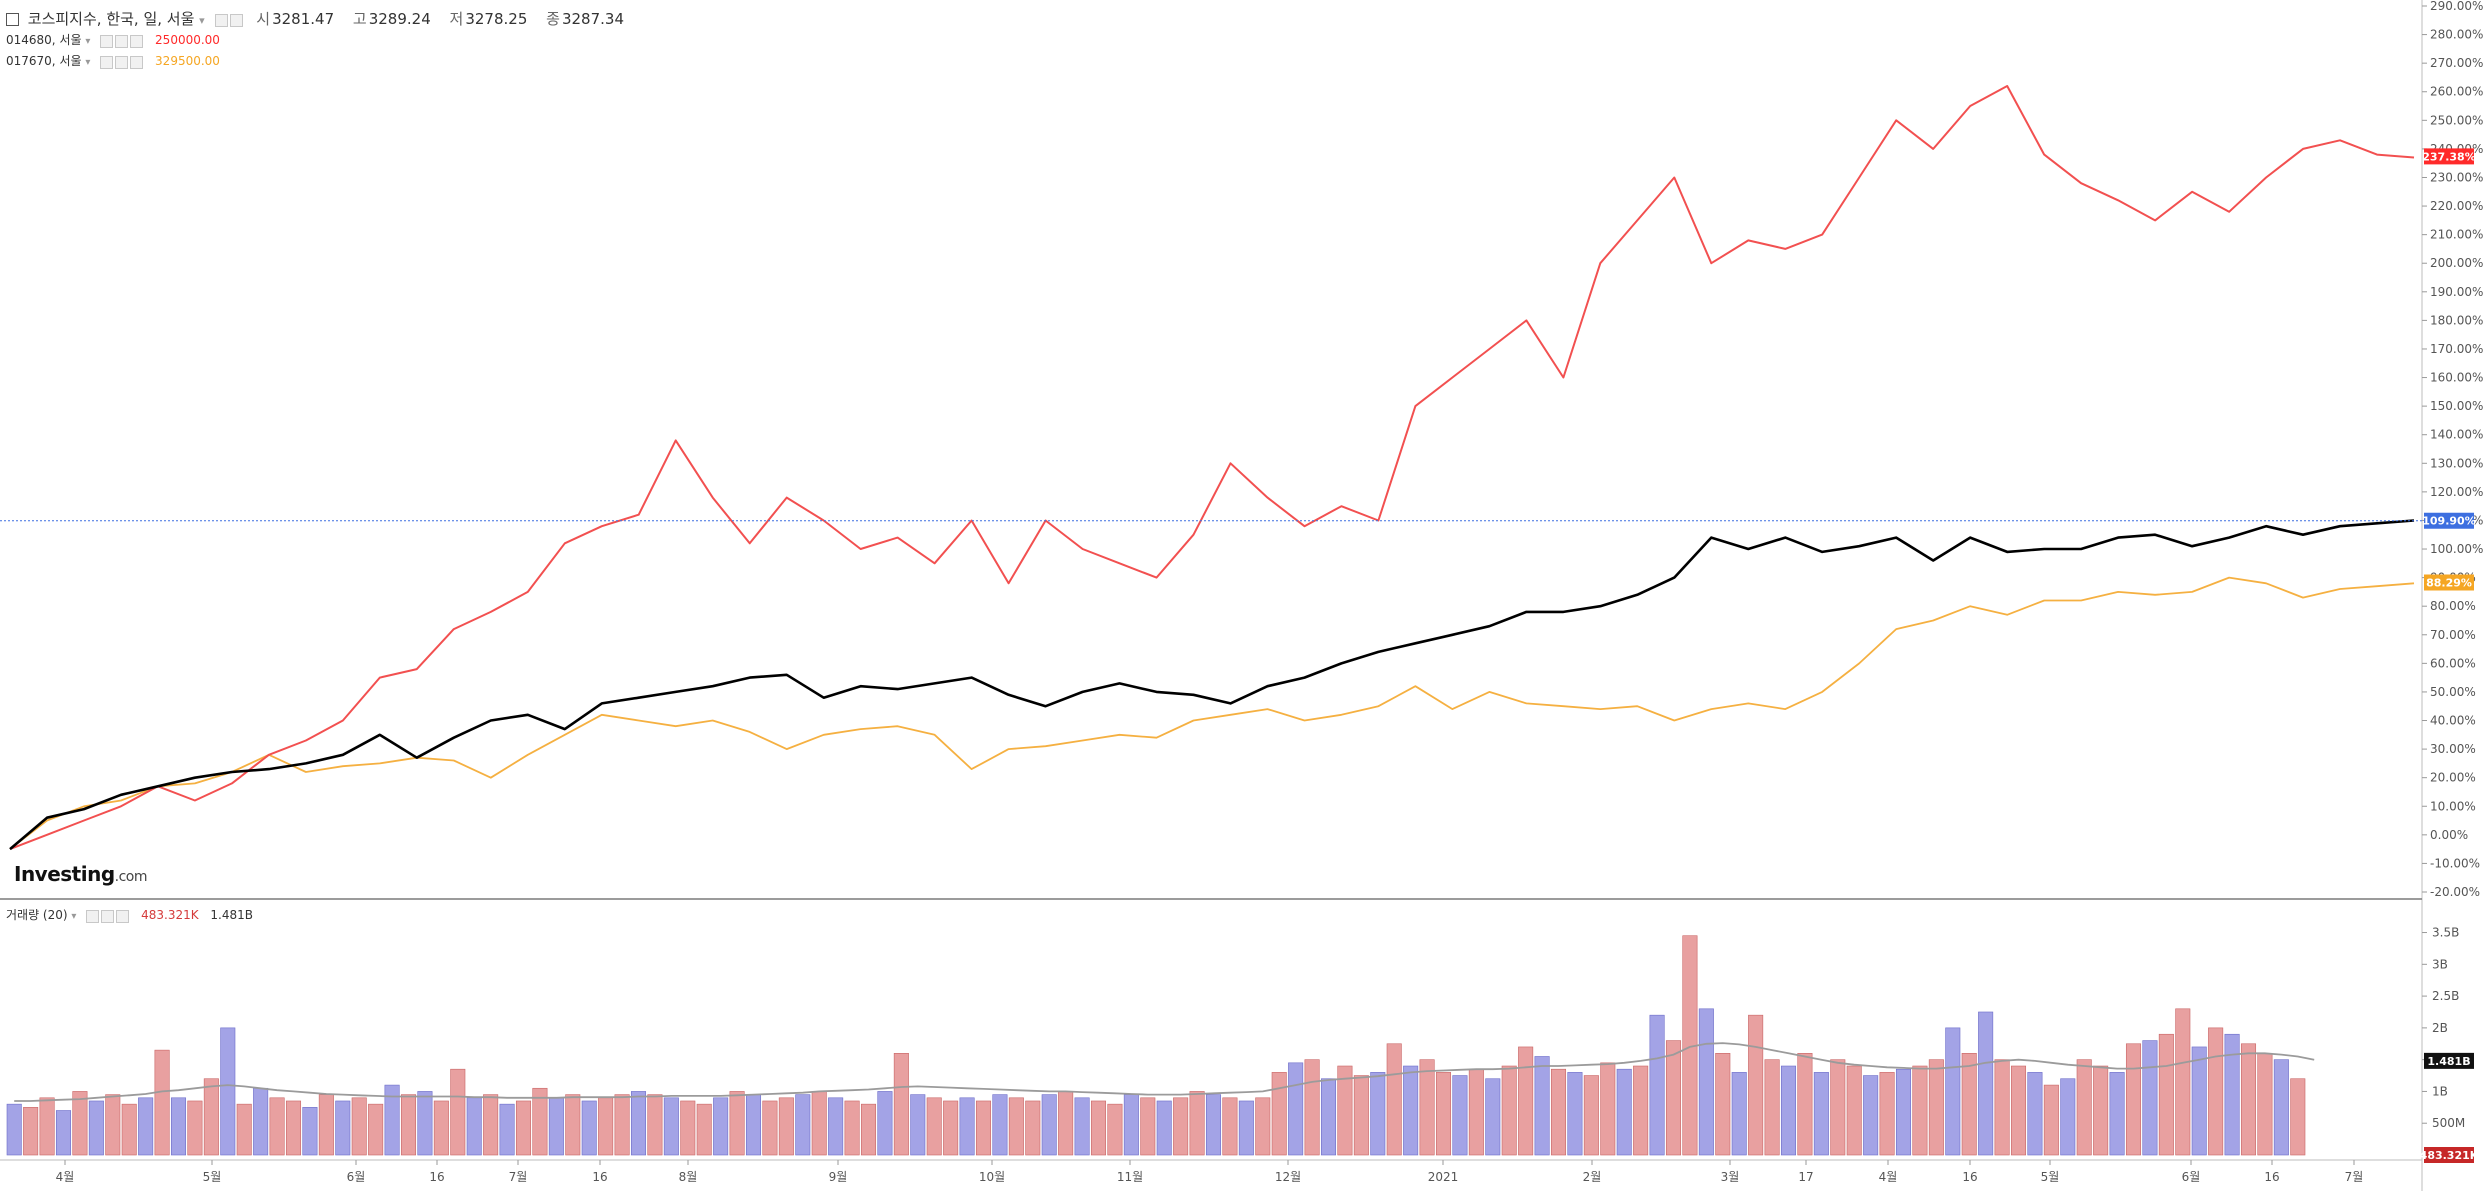 The height and width of the screenshot is (1191, 2486). What do you see at coordinates (12, 19) in the screenshot?
I see `collapse-square-icon` at bounding box center [12, 19].